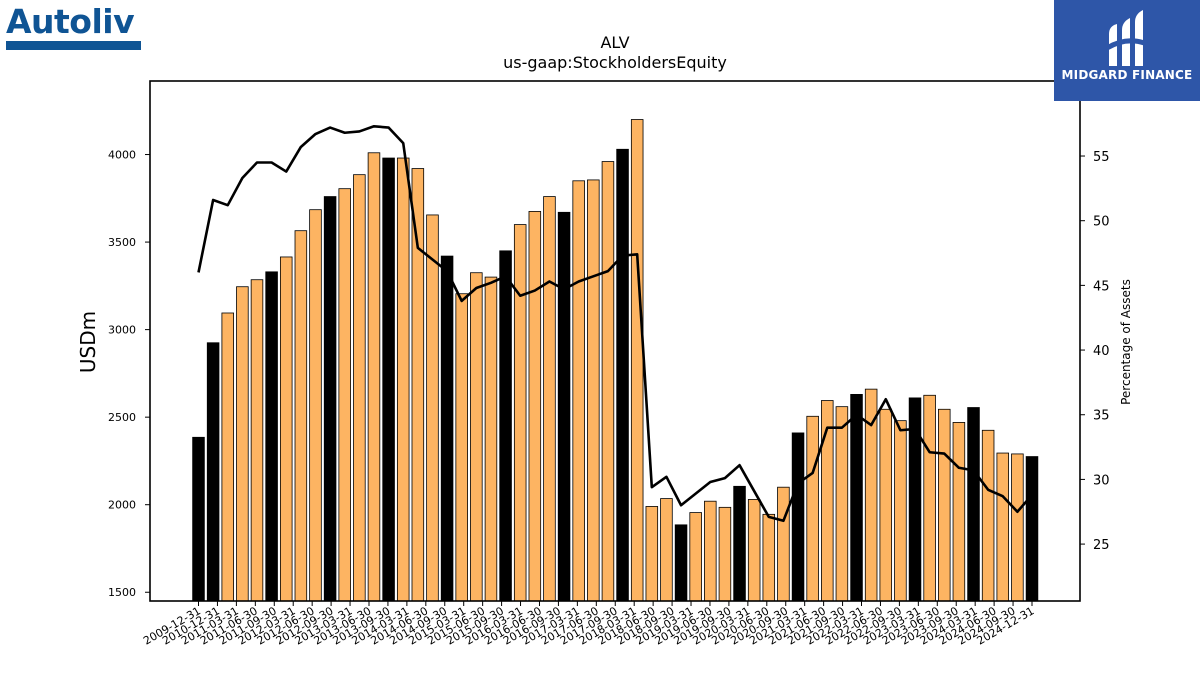  I want to click on autoliv-wordmark: Autoliv, so click(70, 21).